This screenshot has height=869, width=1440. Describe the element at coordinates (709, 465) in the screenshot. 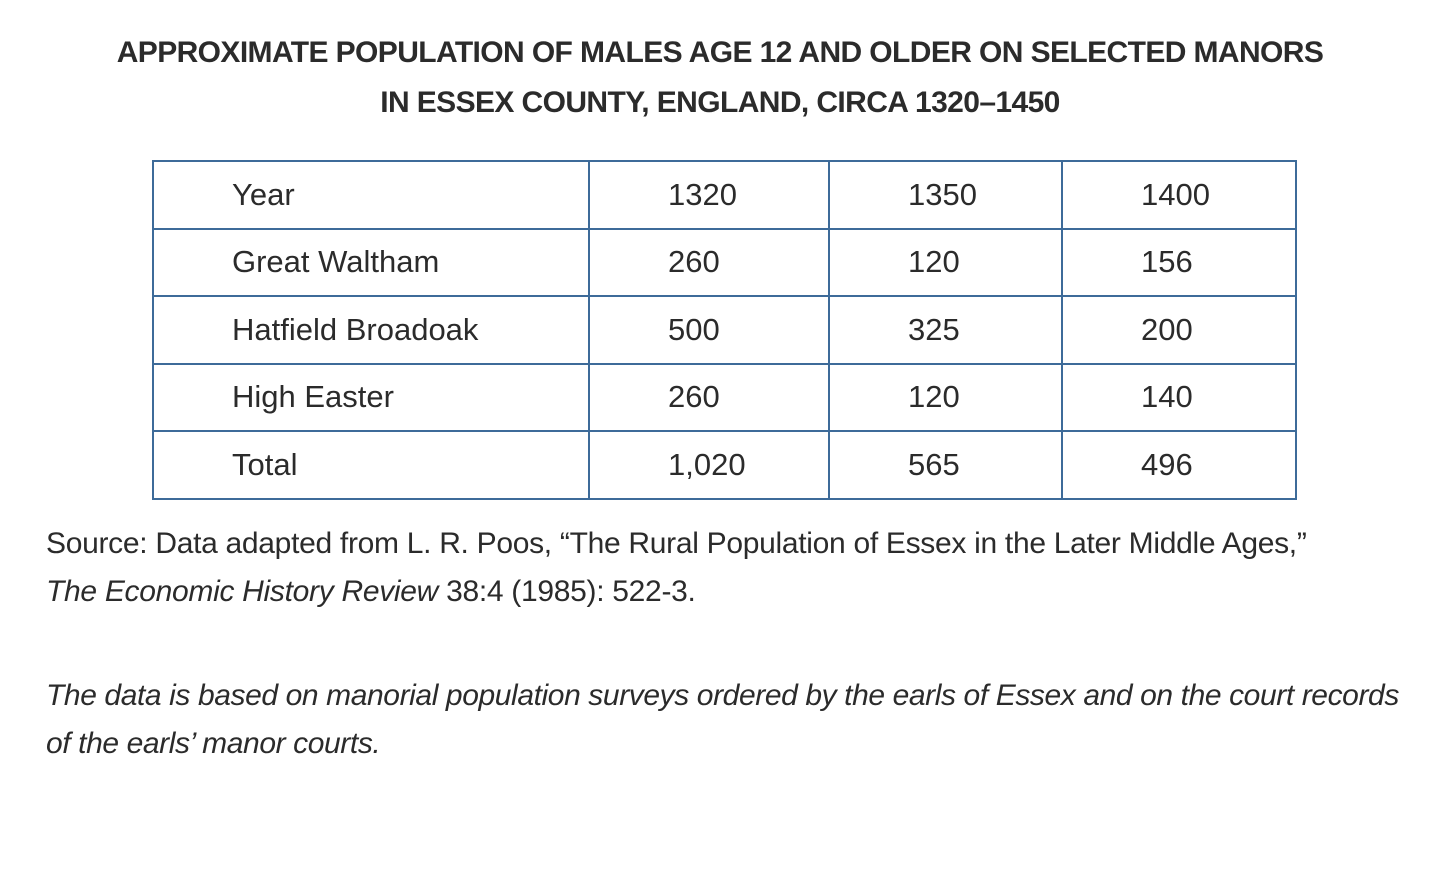

I see `cell: 1,020` at that location.